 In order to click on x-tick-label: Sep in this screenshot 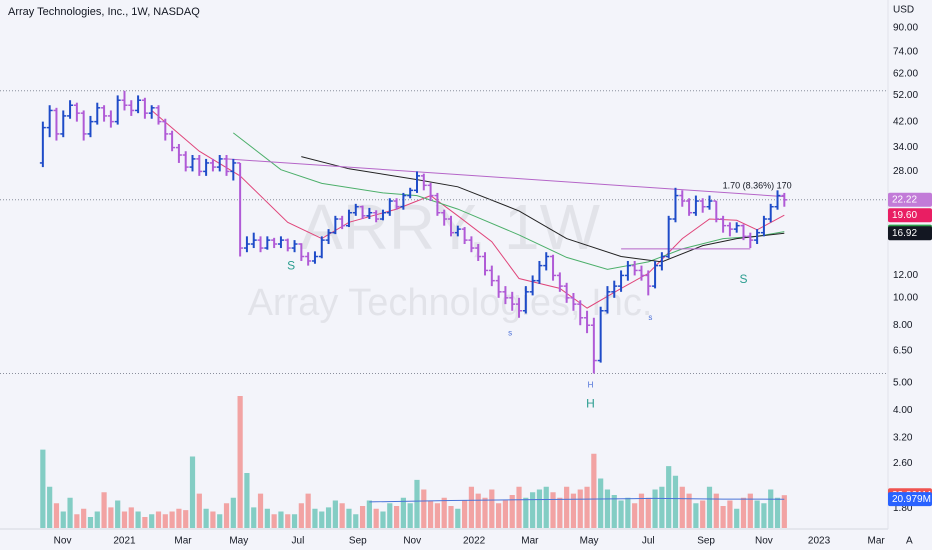, I will do `click(358, 541)`.